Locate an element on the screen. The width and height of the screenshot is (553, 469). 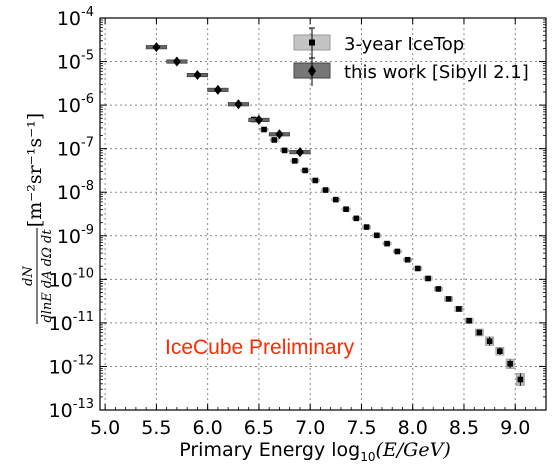
y-axis-title-denominator: dlnE dA dΩ dt is located at coordinates (47, 276).